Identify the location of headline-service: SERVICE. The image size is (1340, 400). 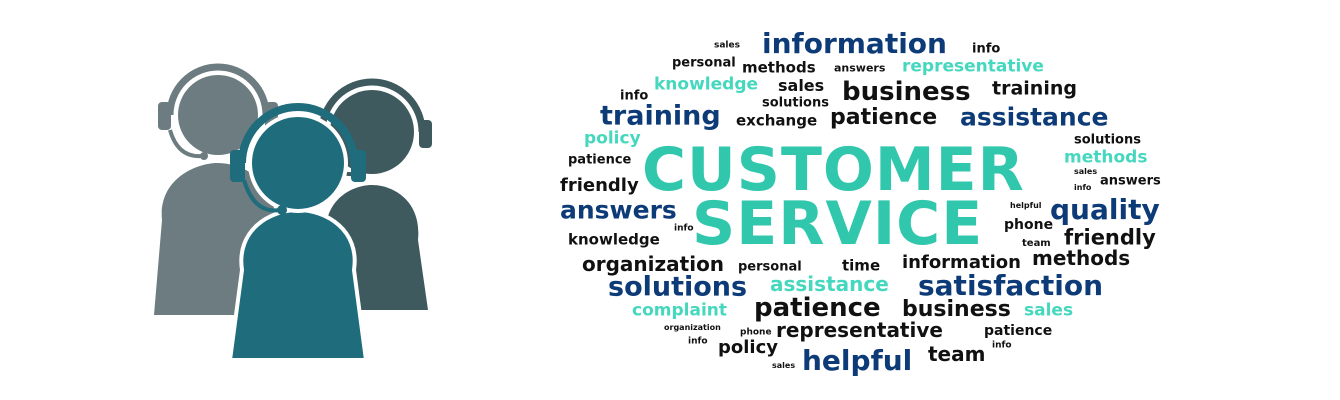
(838, 224).